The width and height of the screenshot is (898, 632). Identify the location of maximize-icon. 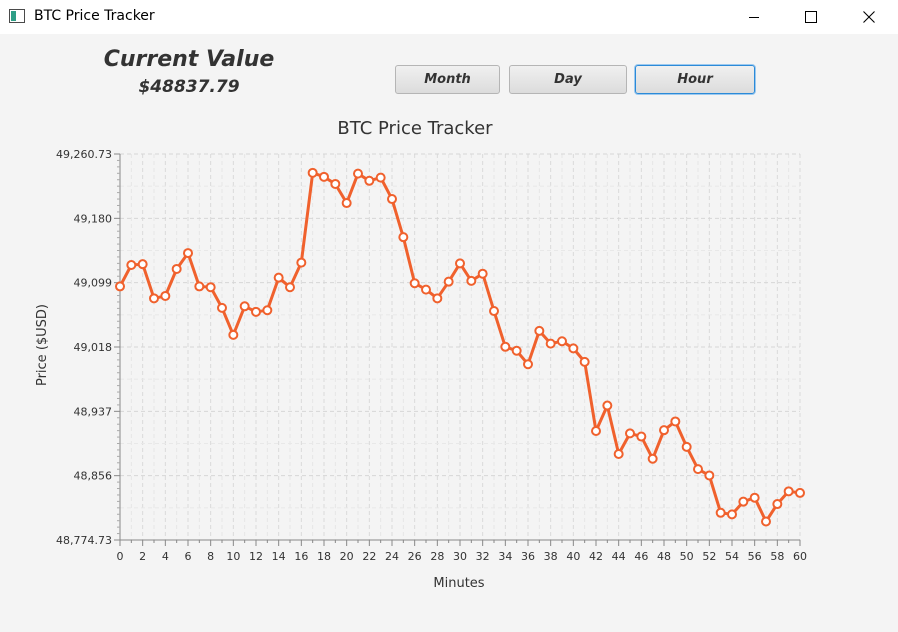
(811, 17).